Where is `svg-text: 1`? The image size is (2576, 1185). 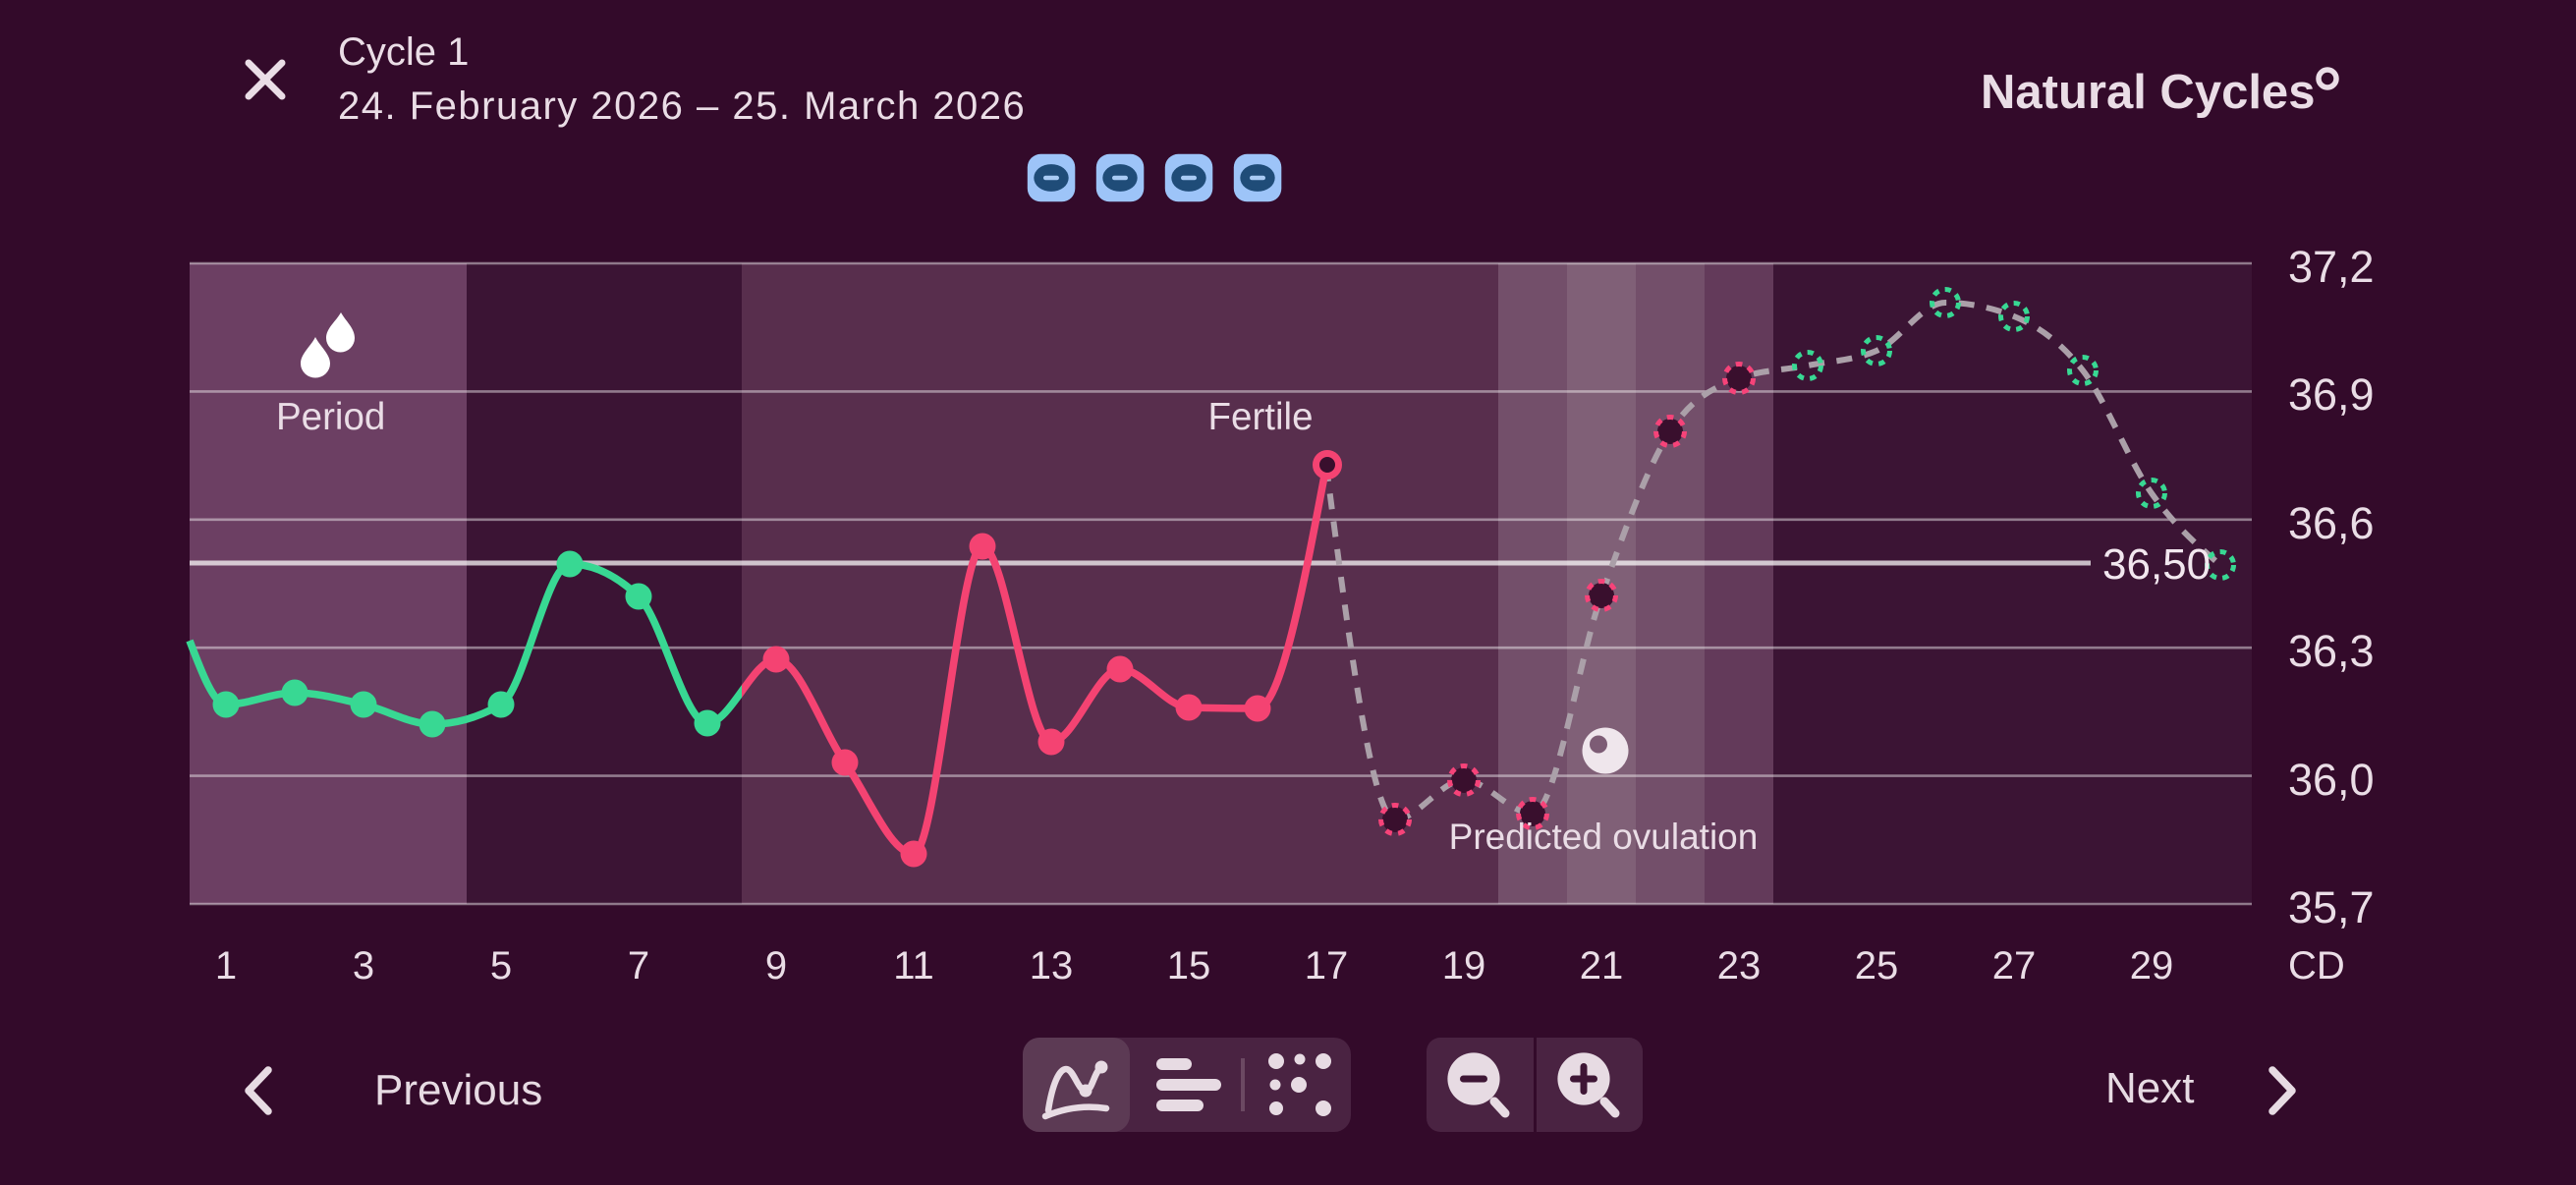 svg-text: 1 is located at coordinates (226, 966).